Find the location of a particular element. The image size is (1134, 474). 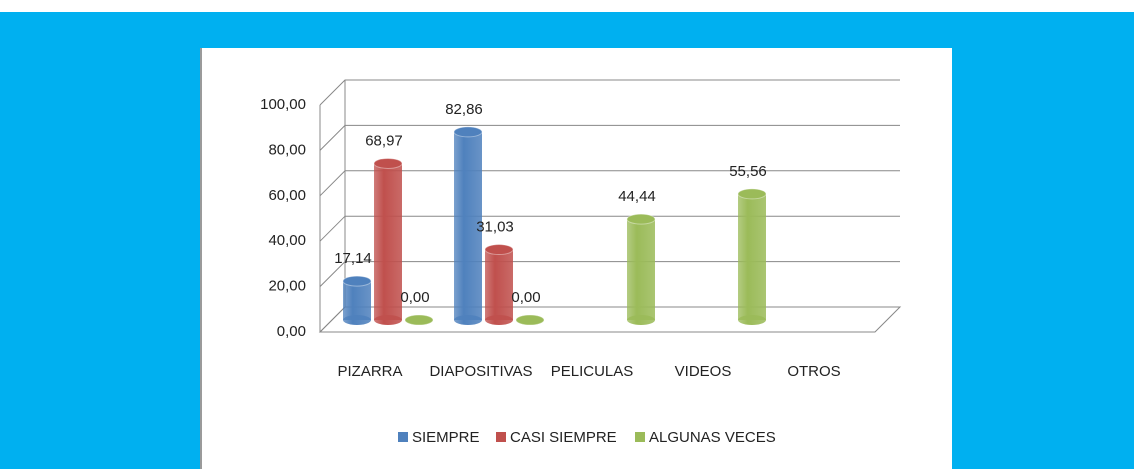

y-tick-label: 100,00 is located at coordinates (283, 104).